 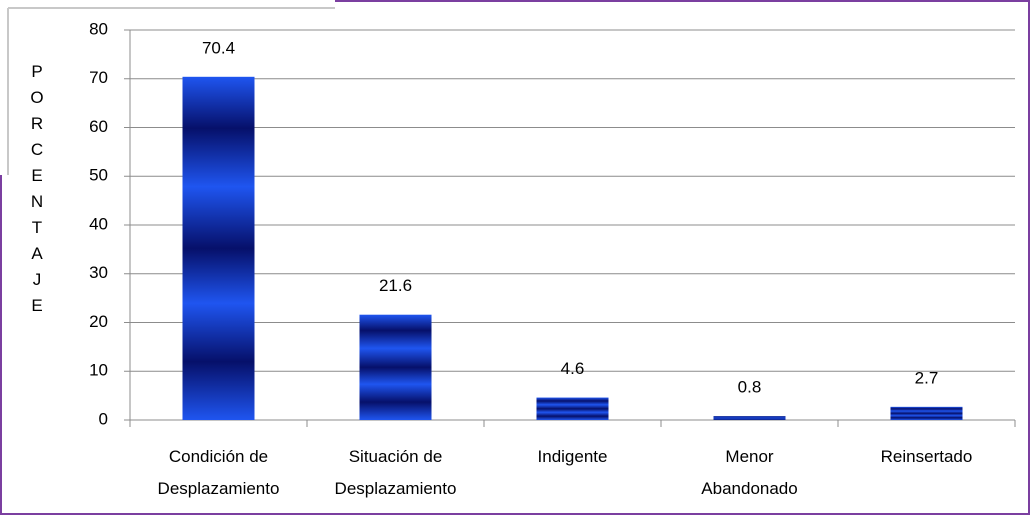 What do you see at coordinates (98, 370) in the screenshot?
I see `y-tick-label: 10` at bounding box center [98, 370].